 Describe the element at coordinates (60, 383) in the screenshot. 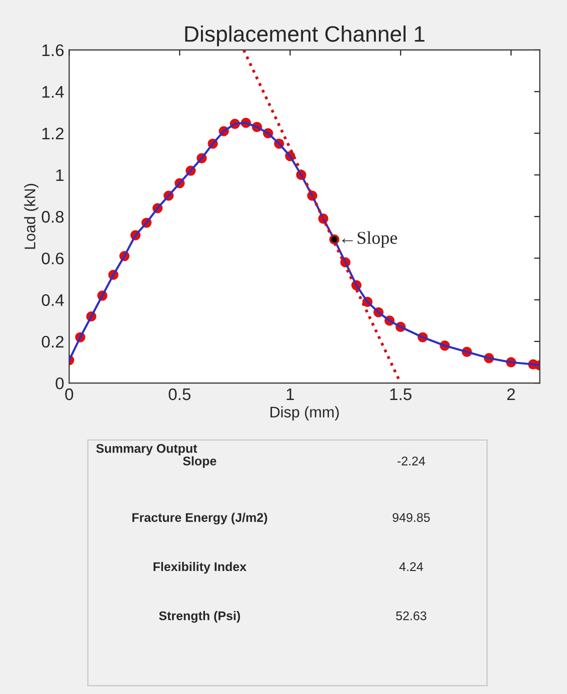

I see `y-tick-label: 0` at that location.